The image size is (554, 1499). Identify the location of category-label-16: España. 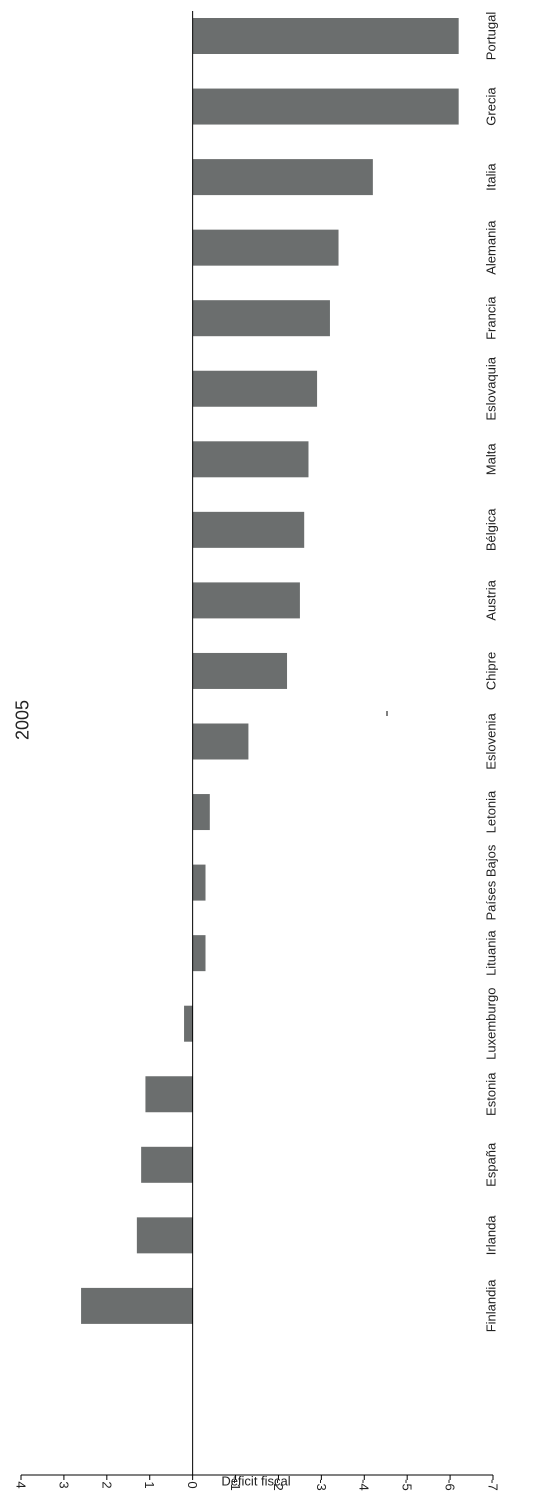
(491, 1164).